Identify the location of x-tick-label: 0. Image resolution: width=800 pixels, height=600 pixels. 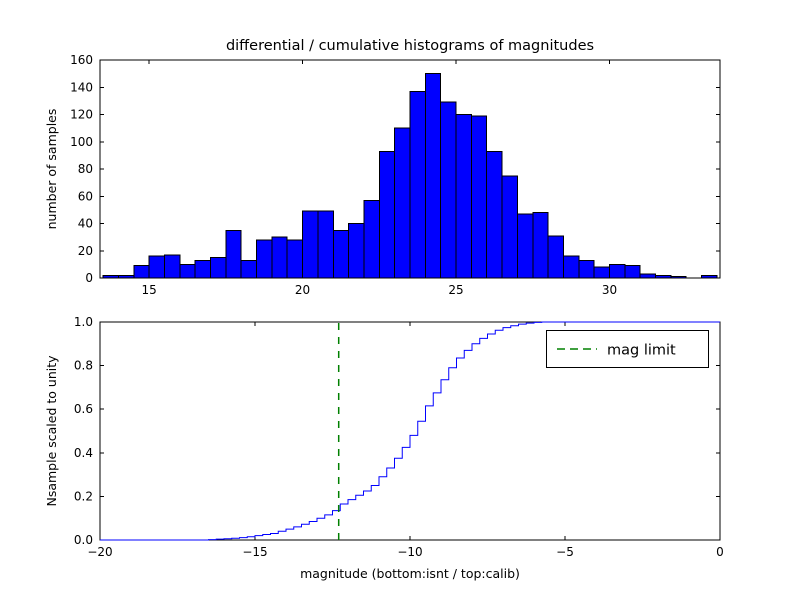
(720, 552).